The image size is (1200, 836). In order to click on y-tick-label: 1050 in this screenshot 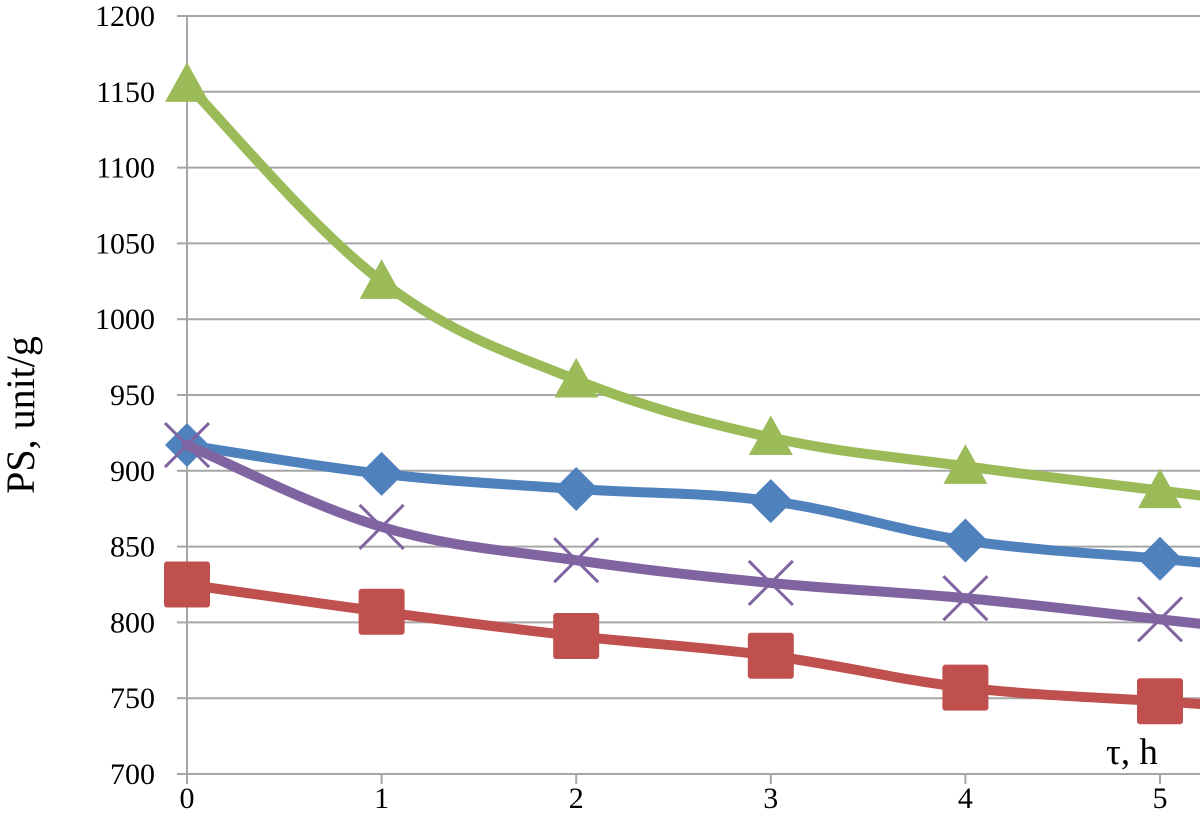, I will do `click(125, 243)`.